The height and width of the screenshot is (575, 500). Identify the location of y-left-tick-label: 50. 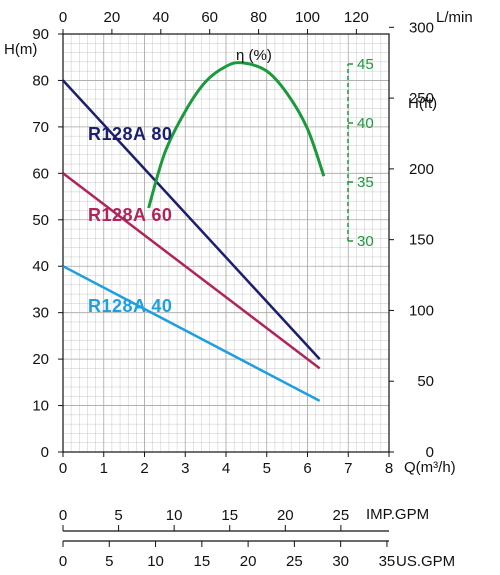
(40, 220).